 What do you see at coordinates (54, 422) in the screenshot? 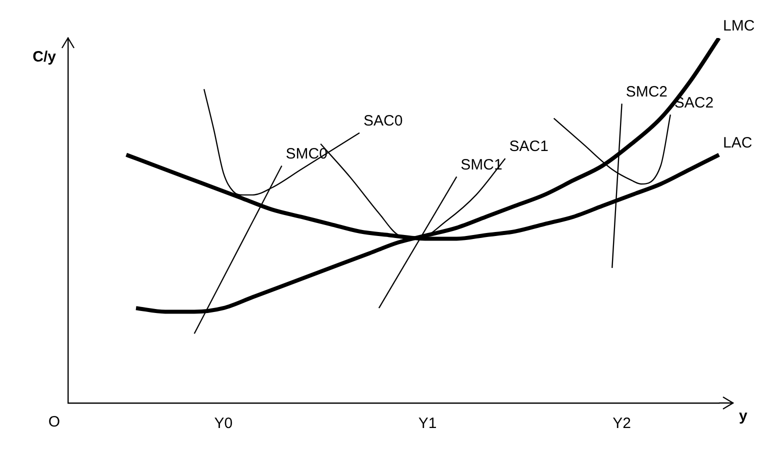
I see `text: O` at bounding box center [54, 422].